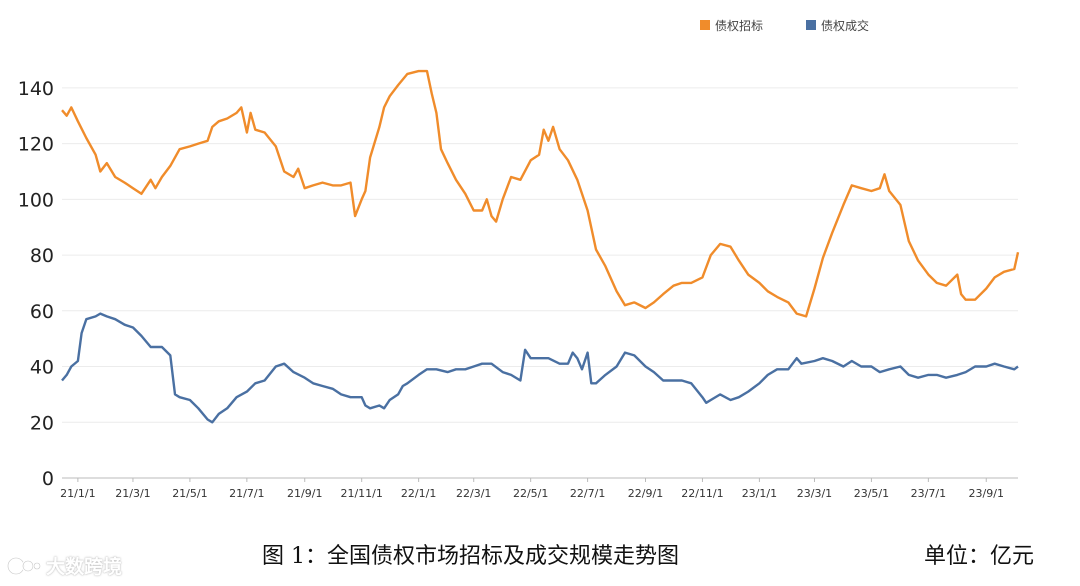  I want to click on y-tick-label: 40, so click(42, 368).